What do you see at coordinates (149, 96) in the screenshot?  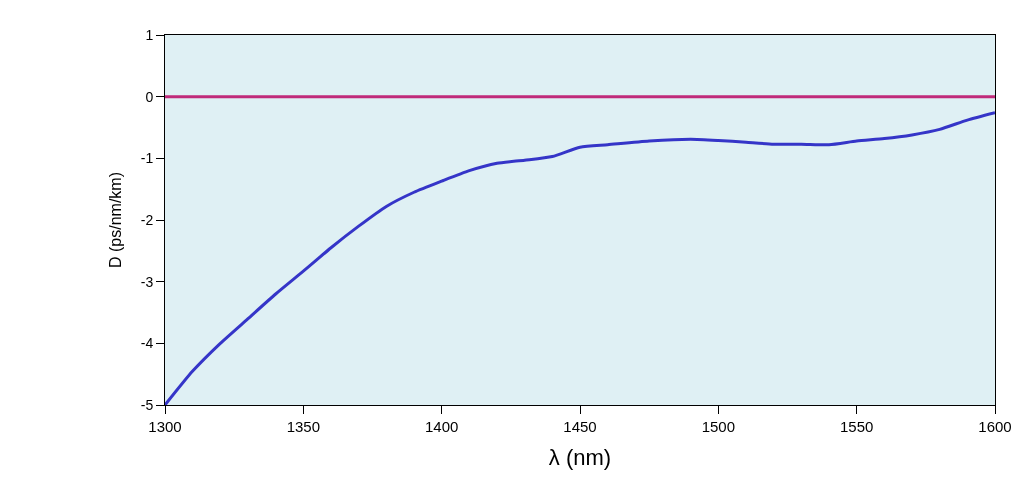 I see `y-tick-label: 0` at bounding box center [149, 96].